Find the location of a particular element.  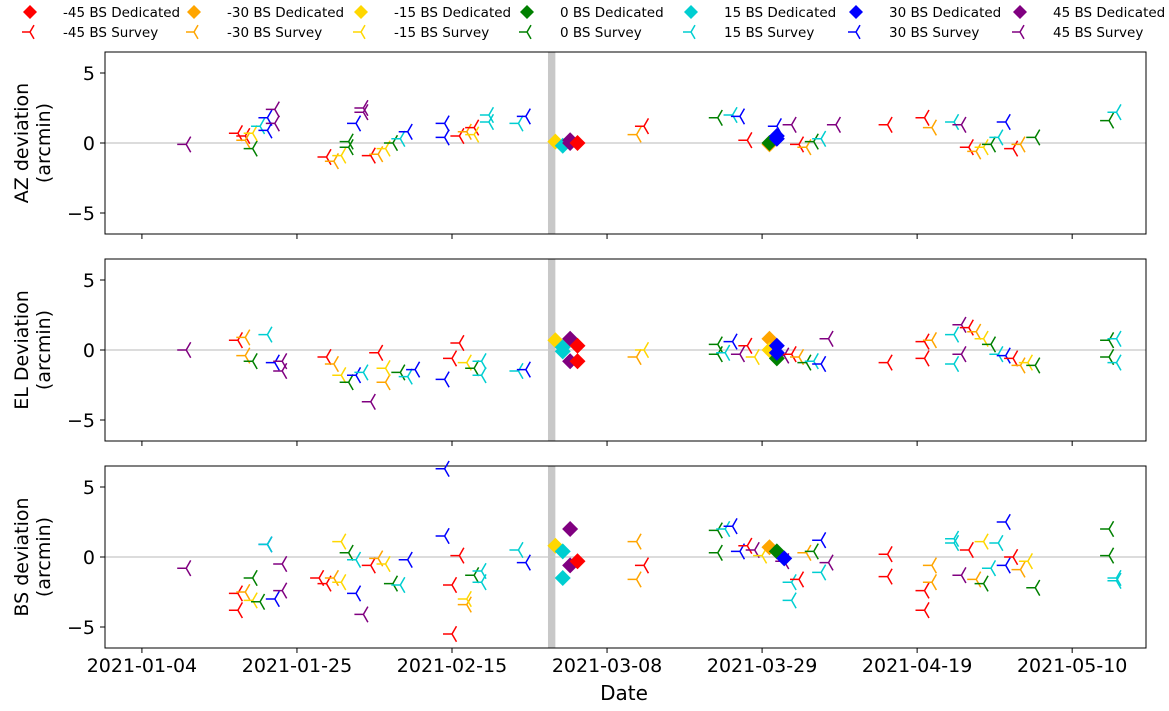

ylabel-el-line2: (arcmin) is located at coordinates (44, 350).